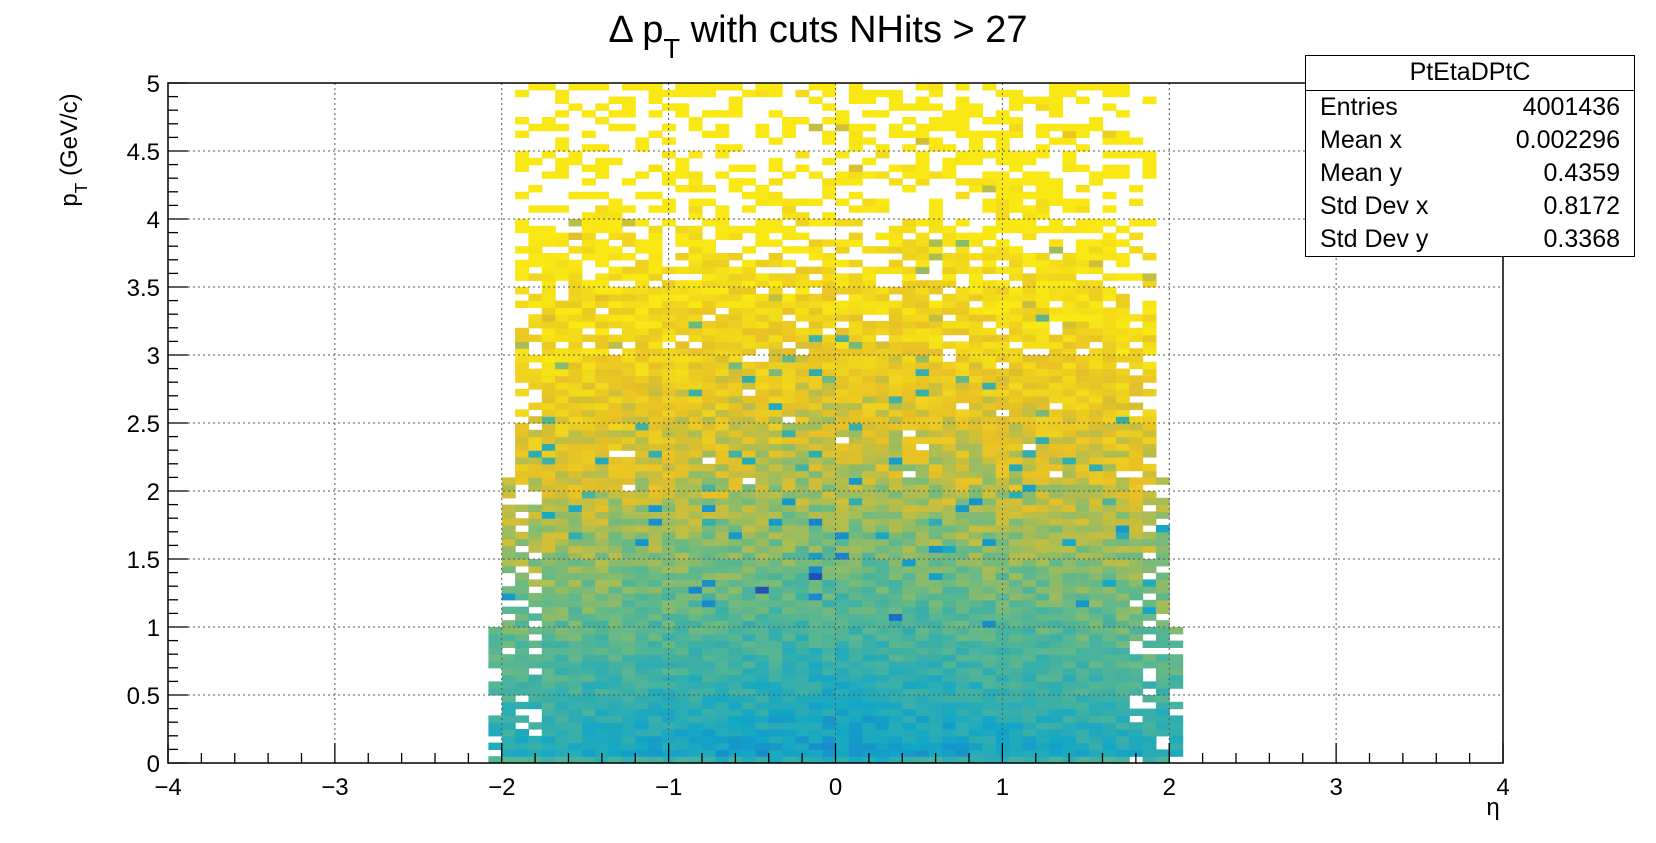  What do you see at coordinates (1581, 239) in the screenshot?
I see `stats-value: 0.3368` at bounding box center [1581, 239].